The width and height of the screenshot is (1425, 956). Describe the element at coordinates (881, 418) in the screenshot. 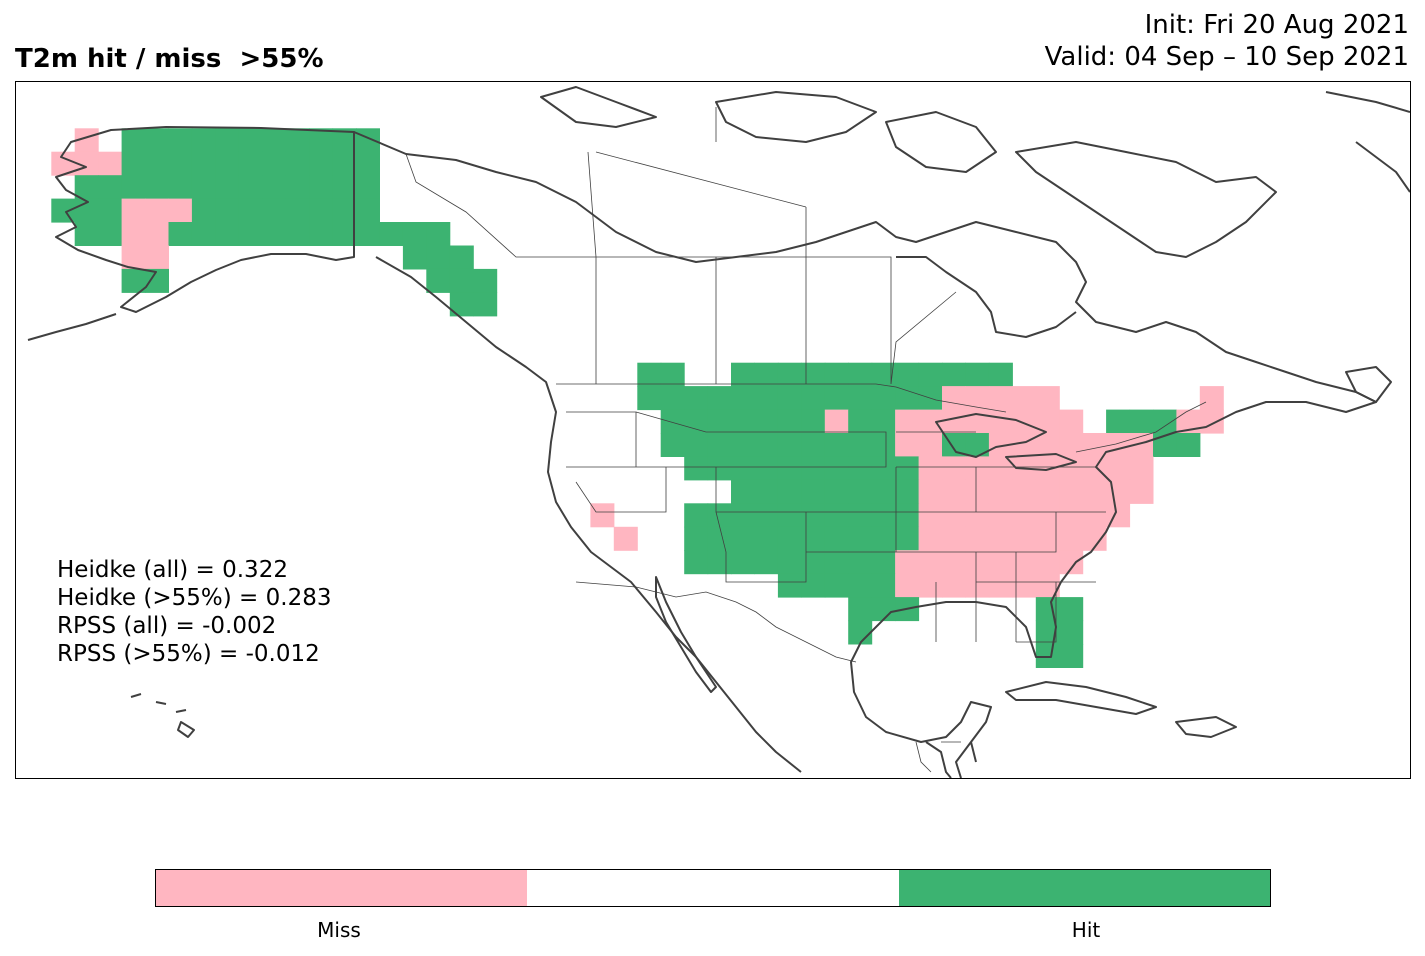

I see `border-us-canada` at that location.